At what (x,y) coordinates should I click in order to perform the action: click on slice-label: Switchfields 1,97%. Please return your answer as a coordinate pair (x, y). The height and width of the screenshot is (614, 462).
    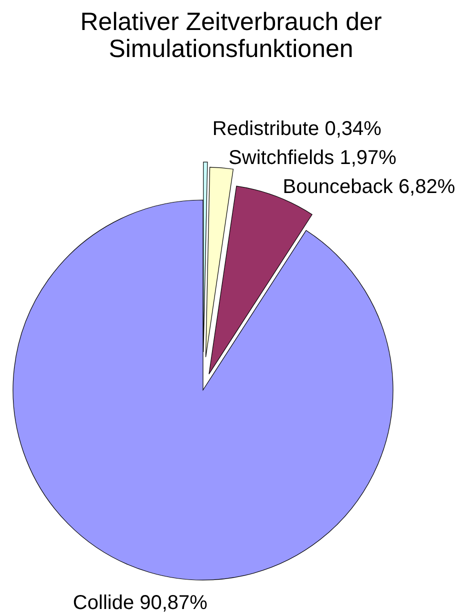
    Looking at the image, I should click on (312, 158).